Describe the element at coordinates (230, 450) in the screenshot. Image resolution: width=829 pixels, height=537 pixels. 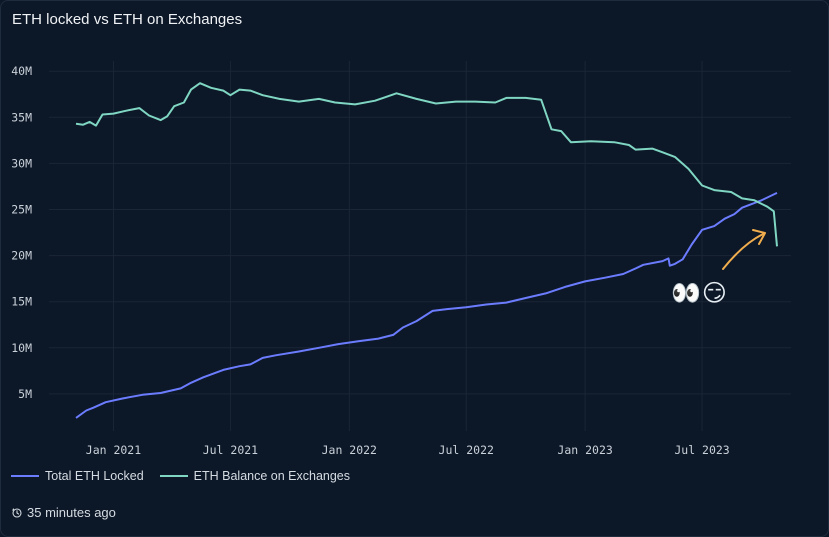
I see `x-tick-label: Jul 2021` at that location.